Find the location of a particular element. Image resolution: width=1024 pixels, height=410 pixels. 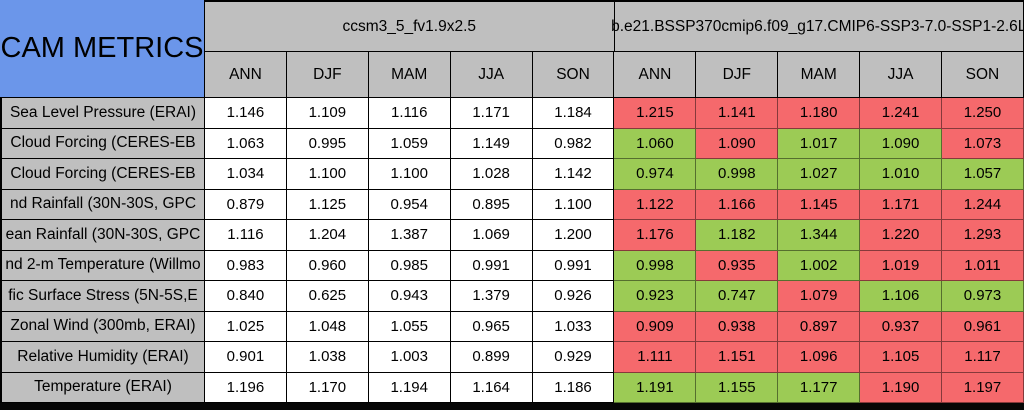

value-cell: 0.982 is located at coordinates (573, 143).